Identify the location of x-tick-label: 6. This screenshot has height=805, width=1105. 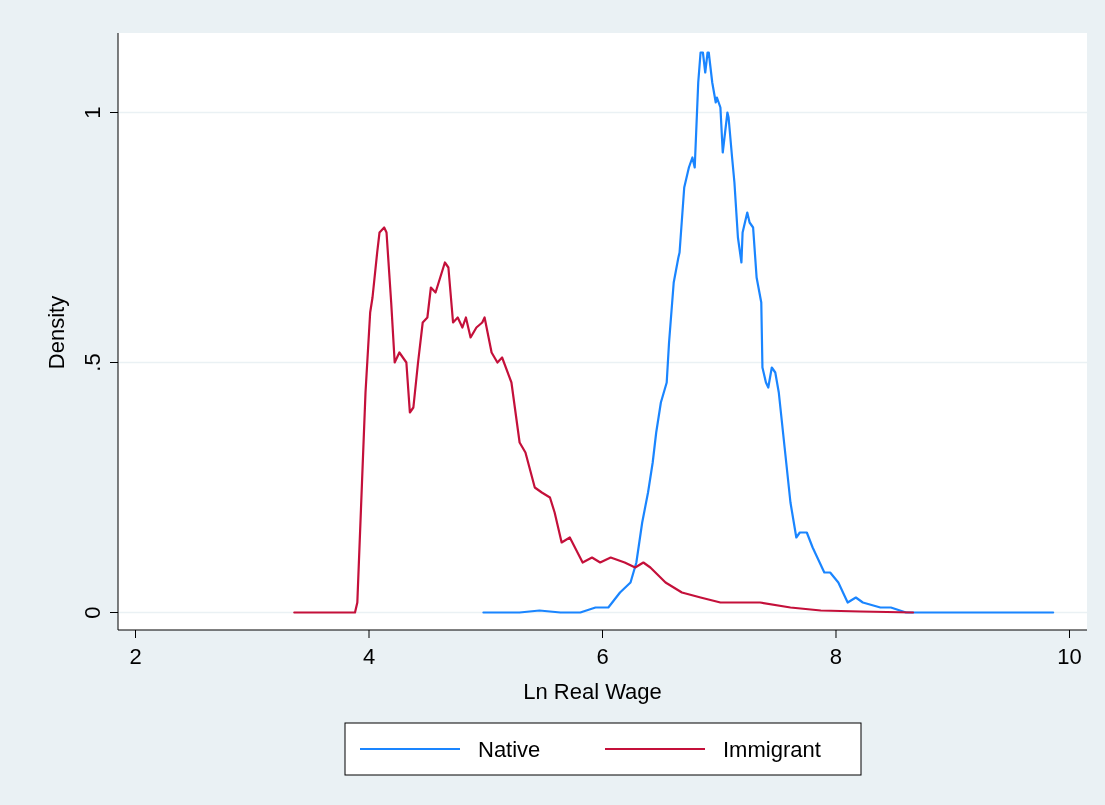
(602, 656).